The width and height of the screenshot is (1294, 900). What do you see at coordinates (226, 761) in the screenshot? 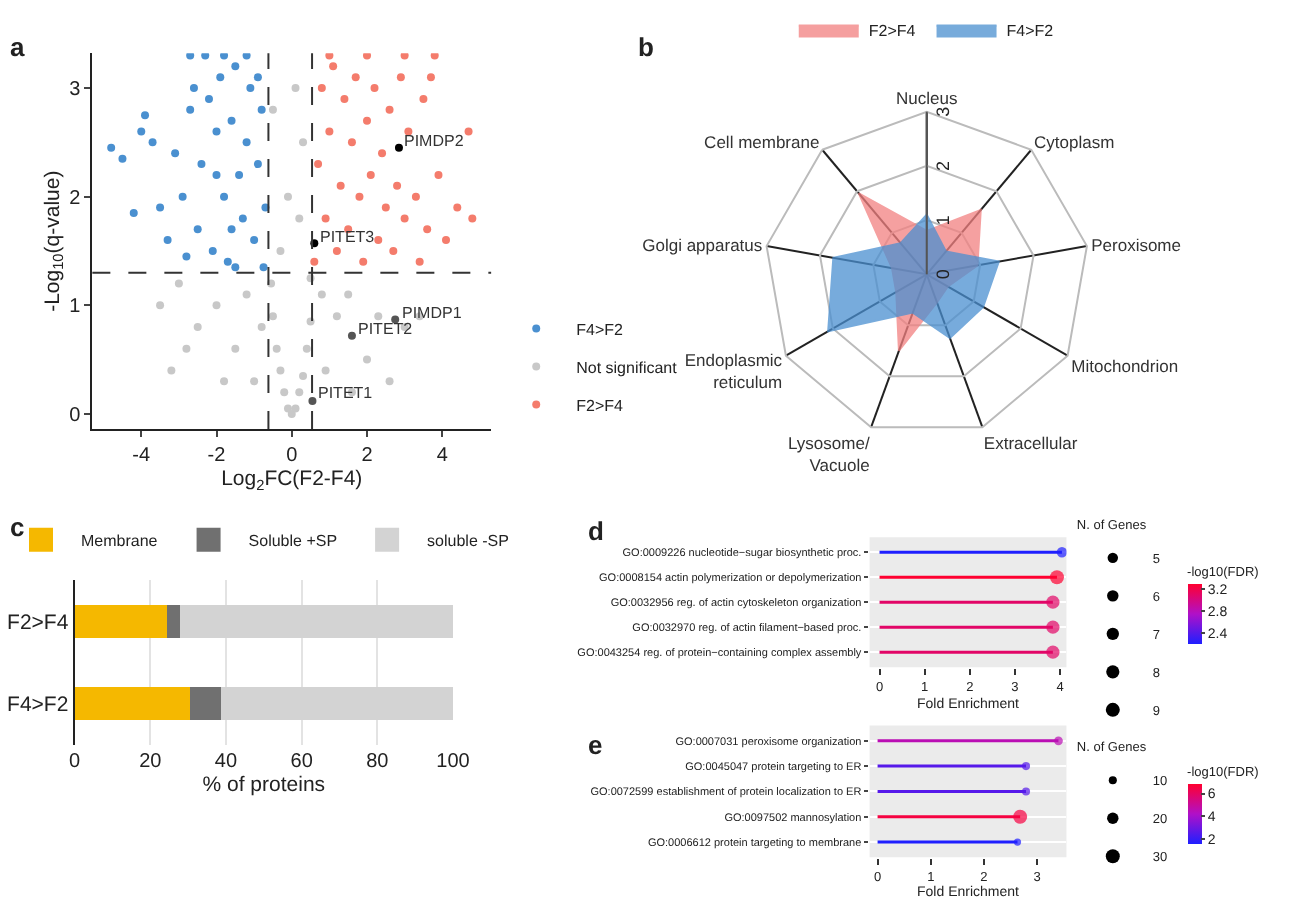
I see `x-tick-label: 40` at bounding box center [226, 761].